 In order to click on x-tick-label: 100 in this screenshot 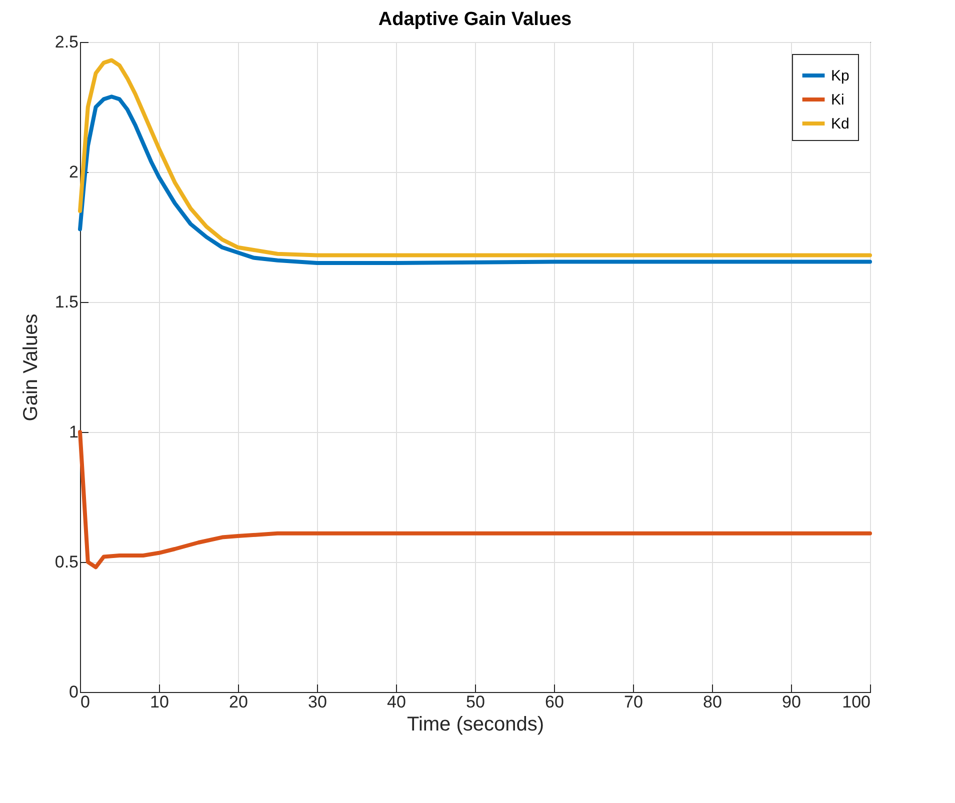, I will do `click(856, 702)`.